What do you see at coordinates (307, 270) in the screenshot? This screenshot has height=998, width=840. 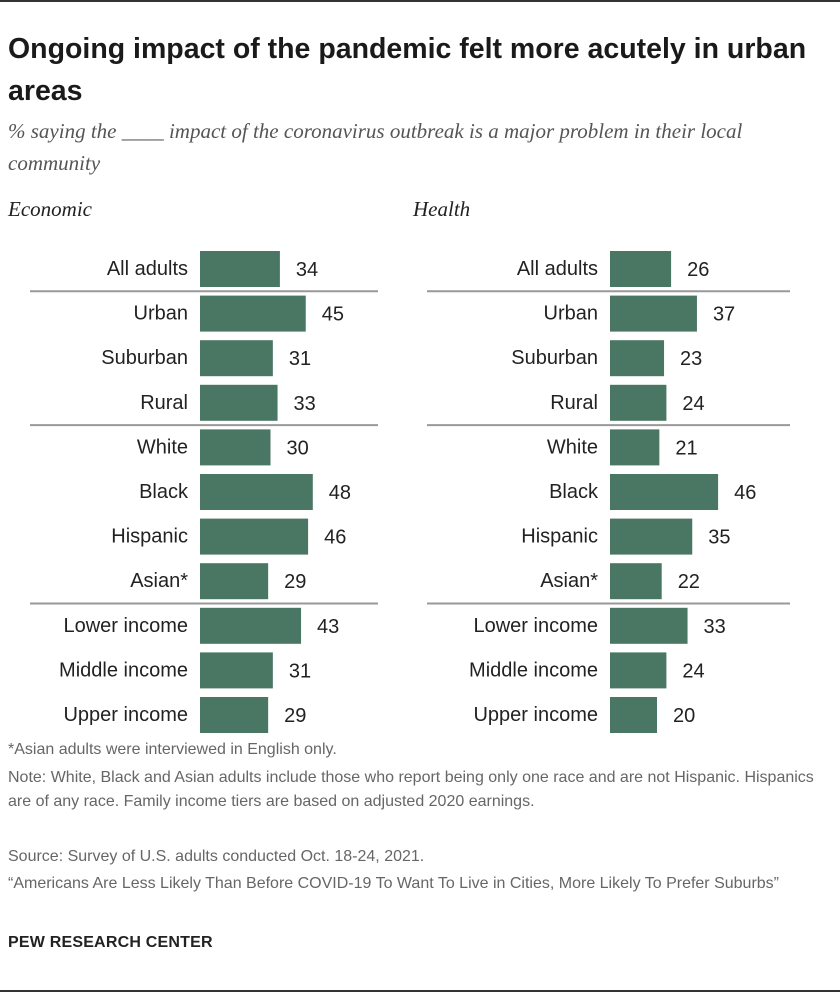 I see `value-label-economic-all-adults: 34` at bounding box center [307, 270].